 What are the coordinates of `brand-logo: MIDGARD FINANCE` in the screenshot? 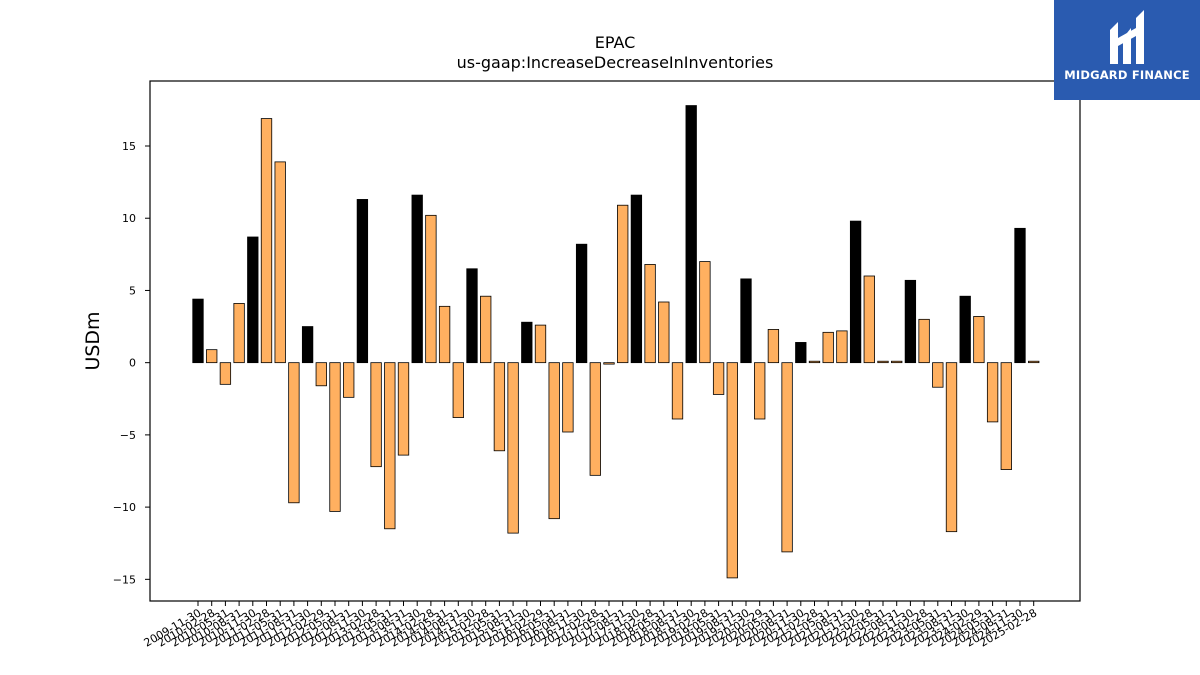 It's located at (1127, 50).